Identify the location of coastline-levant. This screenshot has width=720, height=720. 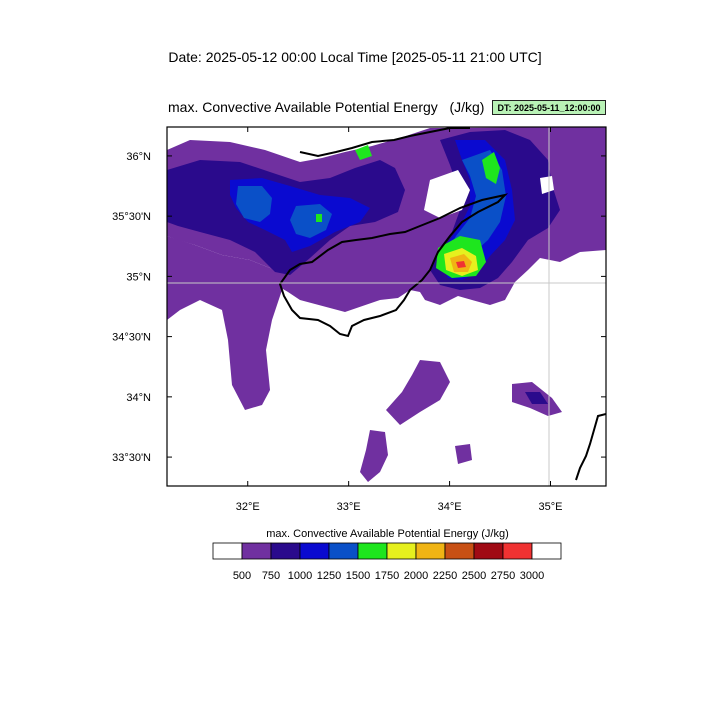
(590, 447).